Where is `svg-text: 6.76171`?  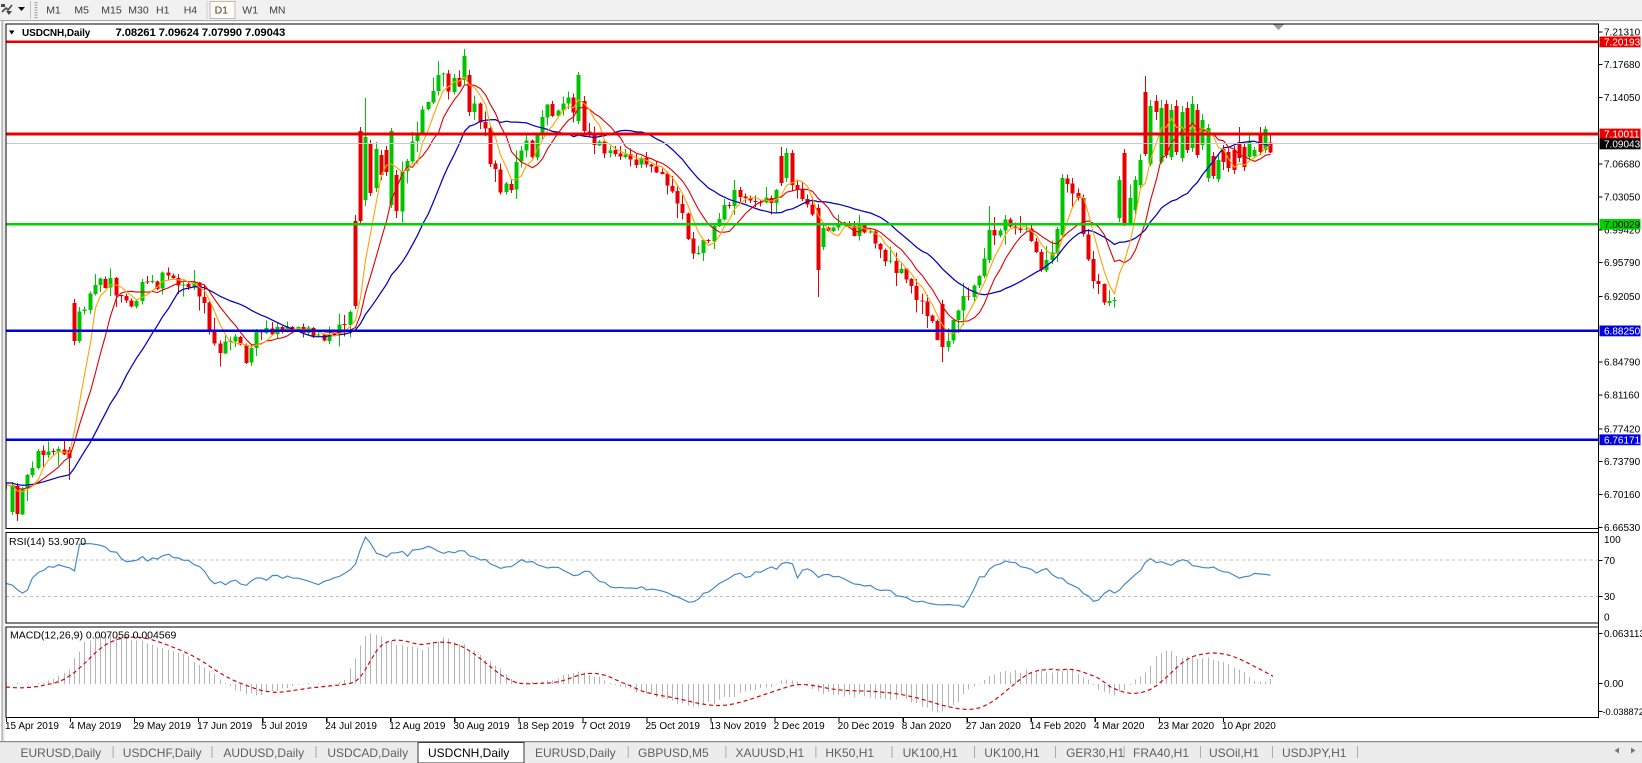
svg-text: 6.76171 is located at coordinates (1622, 440).